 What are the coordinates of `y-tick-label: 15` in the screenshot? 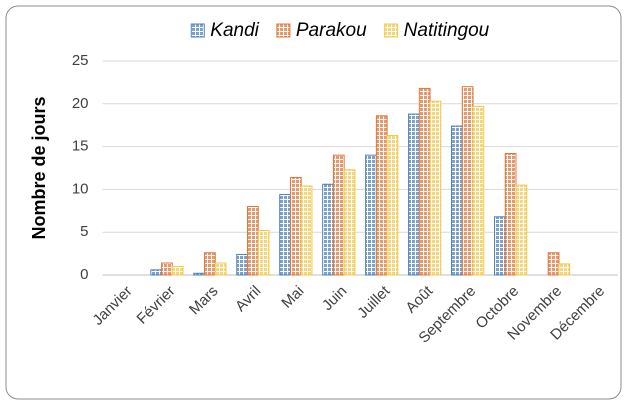 It's located at (80, 146).